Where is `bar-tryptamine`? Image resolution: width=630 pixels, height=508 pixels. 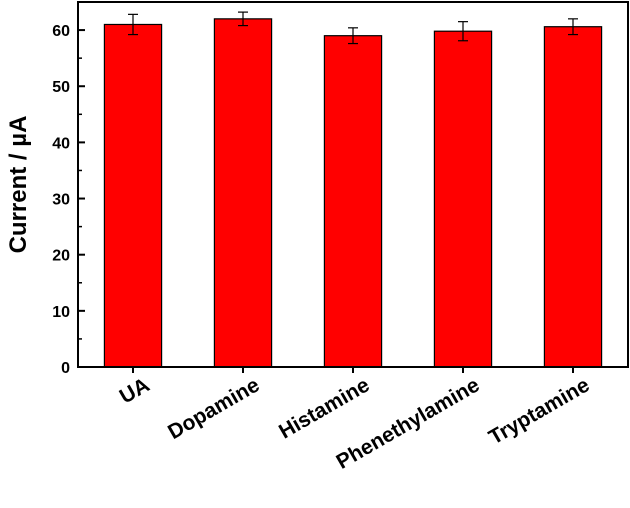 bar-tryptamine is located at coordinates (573, 197).